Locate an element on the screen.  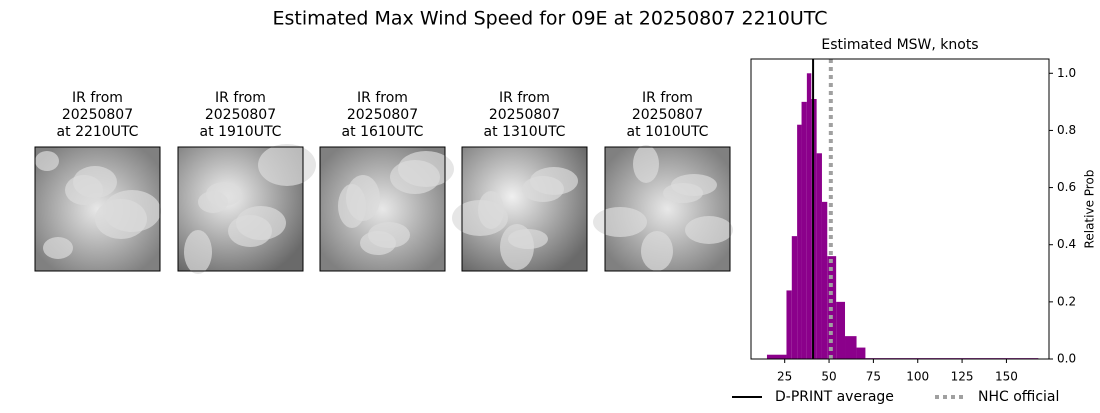
subtitle: Estimated MSW, knots is located at coordinates (899, 45).